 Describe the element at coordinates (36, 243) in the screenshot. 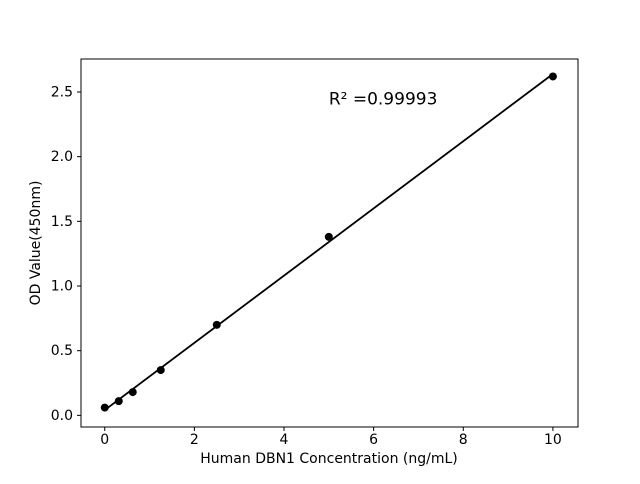

I see `y-axis-label: OD Value(450nm)` at that location.